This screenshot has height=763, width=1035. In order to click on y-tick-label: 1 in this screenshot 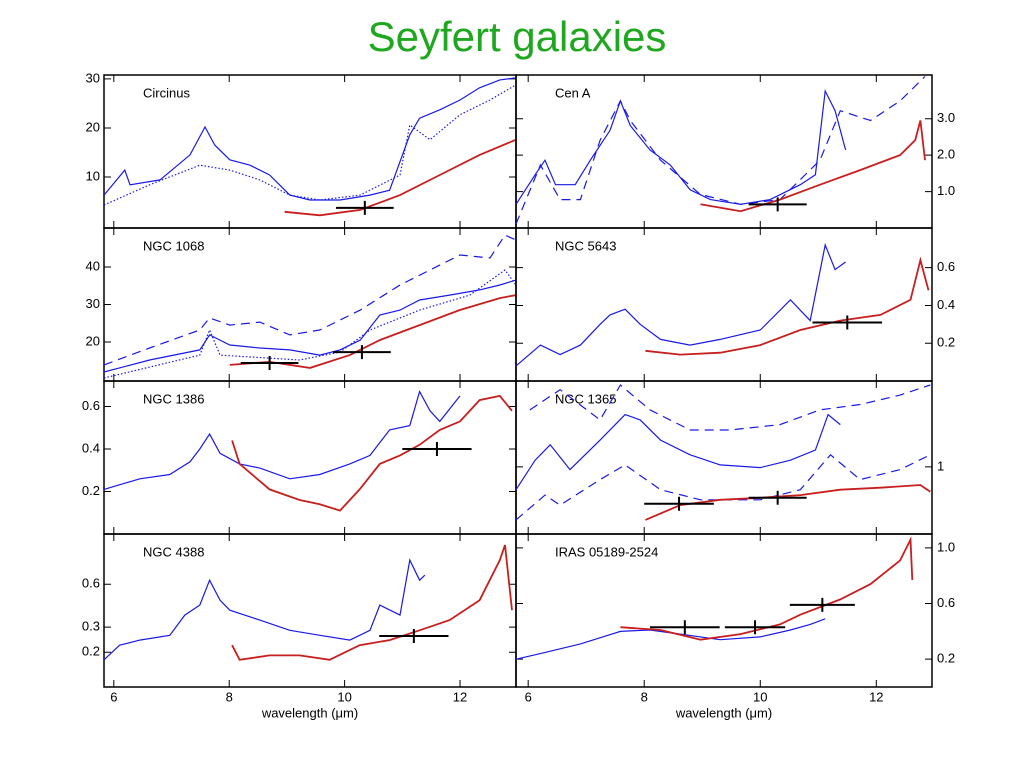, I will do `click(940, 465)`.